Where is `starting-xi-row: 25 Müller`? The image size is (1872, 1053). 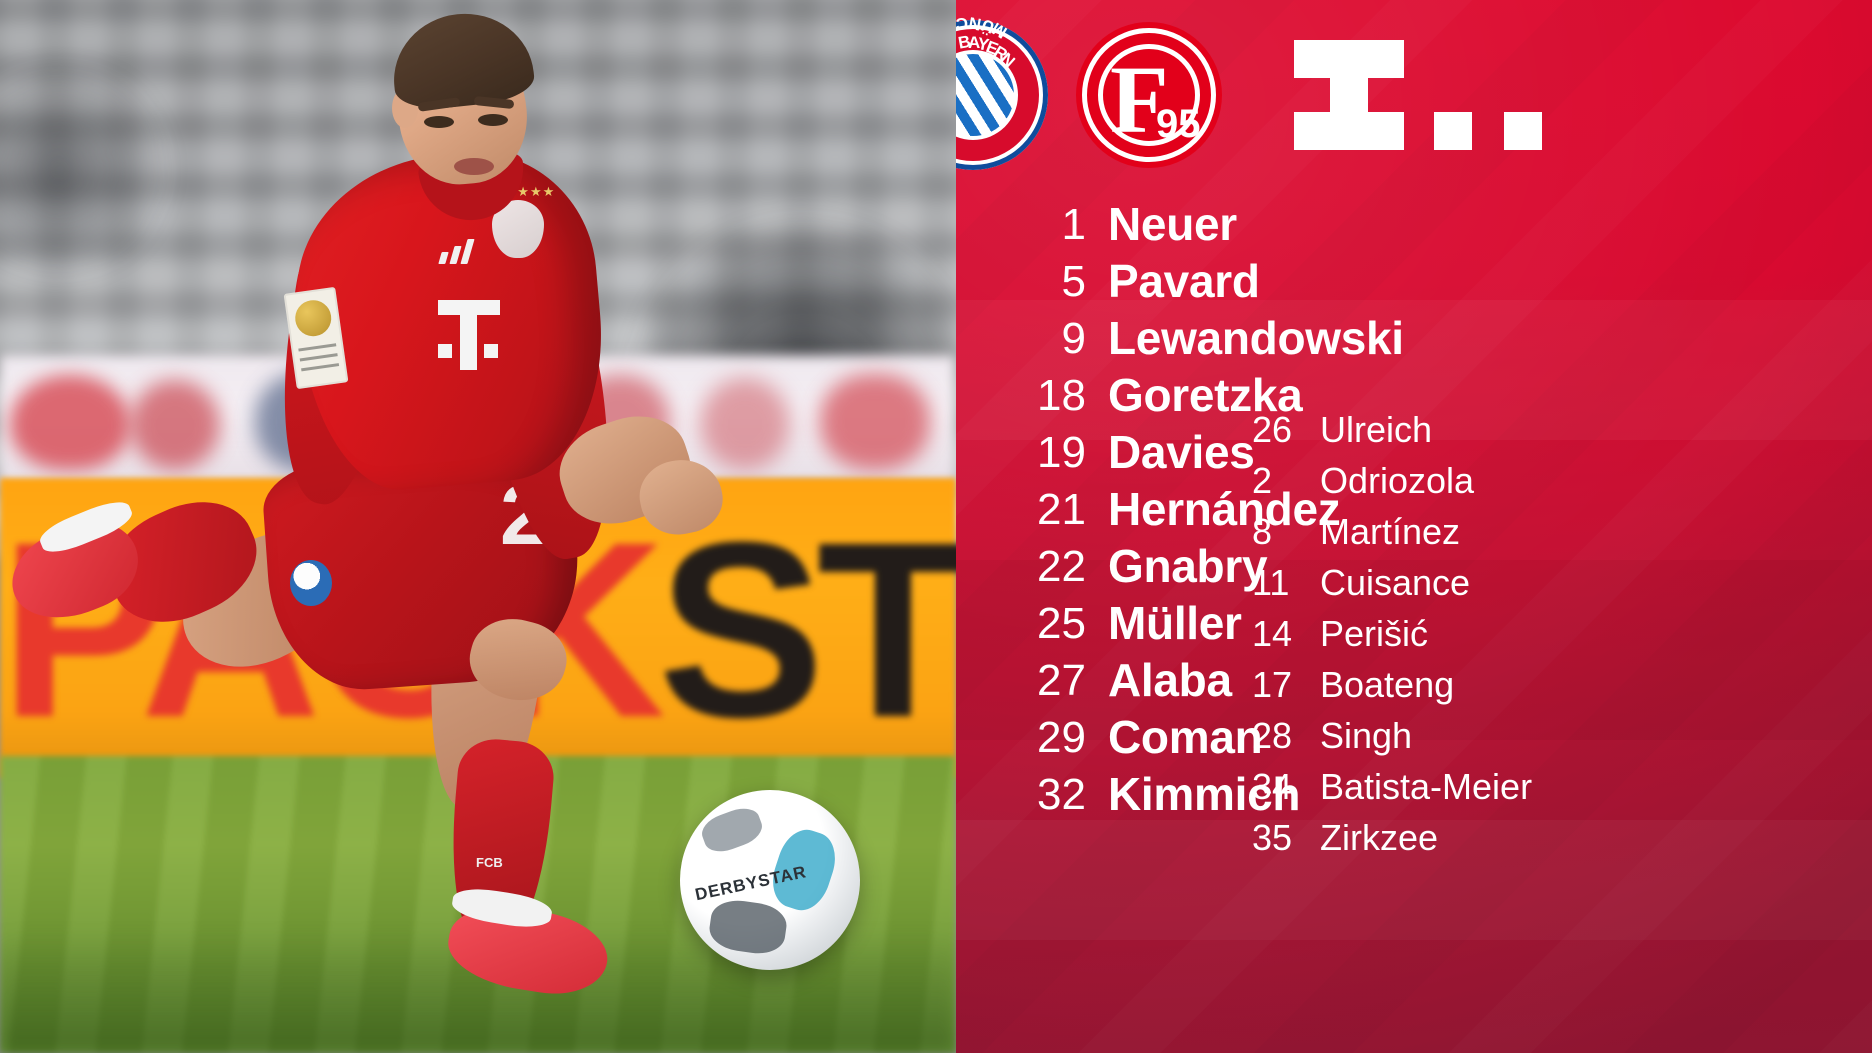
starting-xi-row: 25 Müller is located at coordinates (1236, 623).